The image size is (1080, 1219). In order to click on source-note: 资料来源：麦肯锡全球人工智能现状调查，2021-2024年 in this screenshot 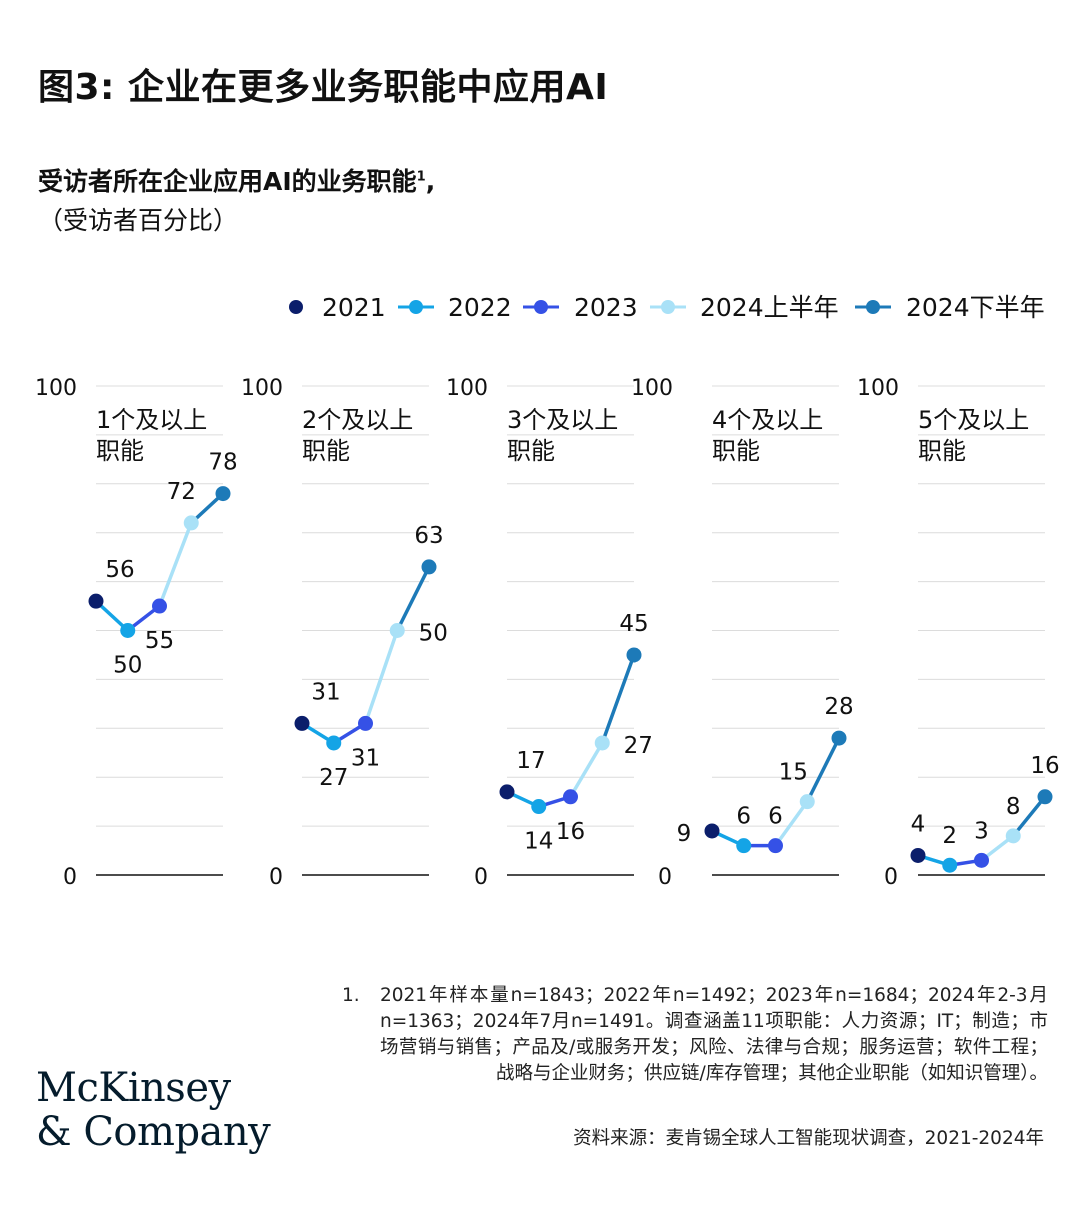, I will do `click(808, 1138)`.